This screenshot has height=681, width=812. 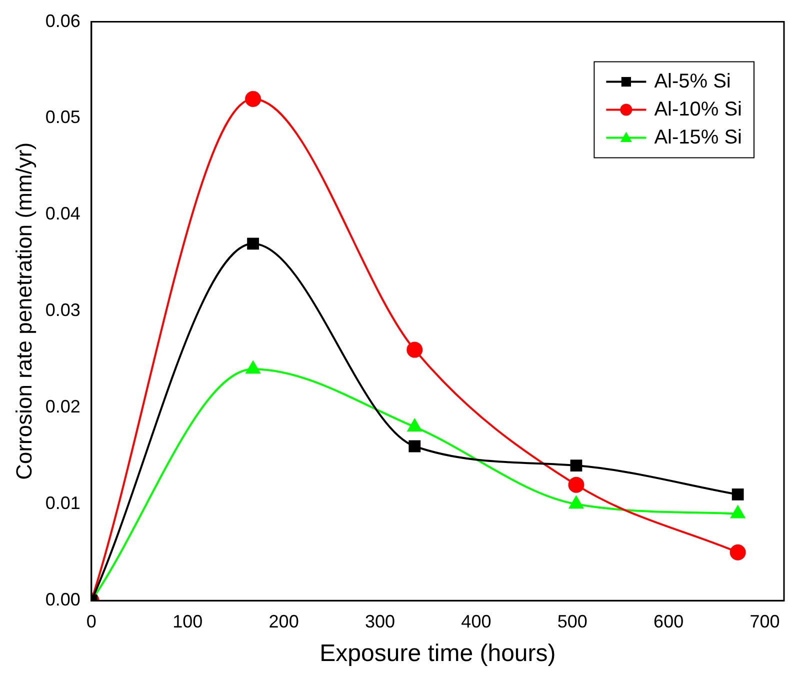 What do you see at coordinates (62, 503) in the screenshot?
I see `y-tick-label: 0.01` at bounding box center [62, 503].